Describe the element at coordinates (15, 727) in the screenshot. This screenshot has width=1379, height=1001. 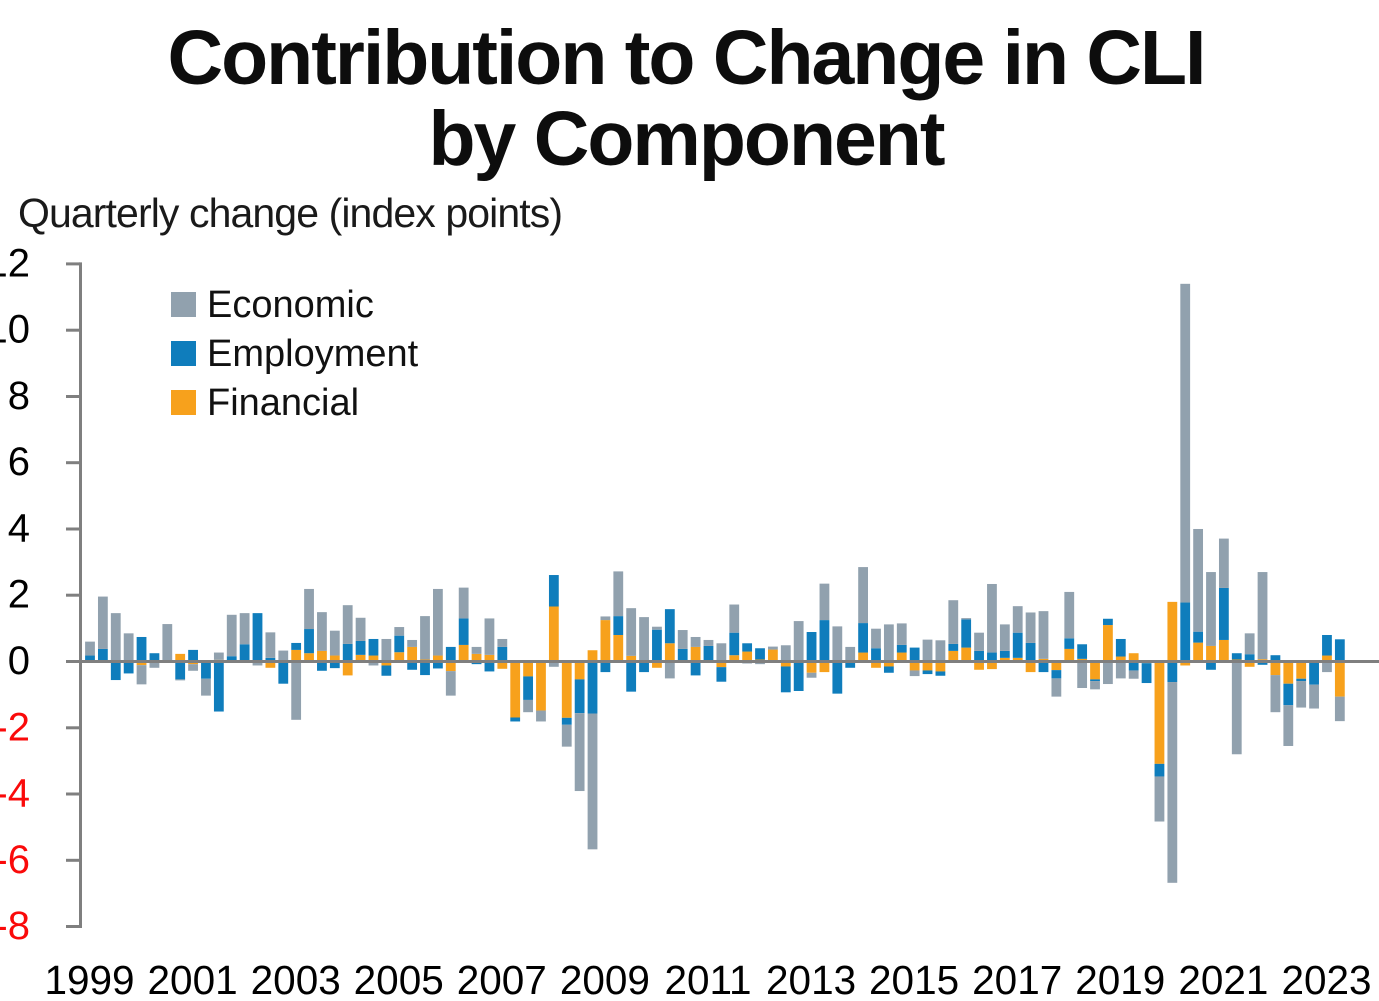
I see `svg-text: -2` at that location.